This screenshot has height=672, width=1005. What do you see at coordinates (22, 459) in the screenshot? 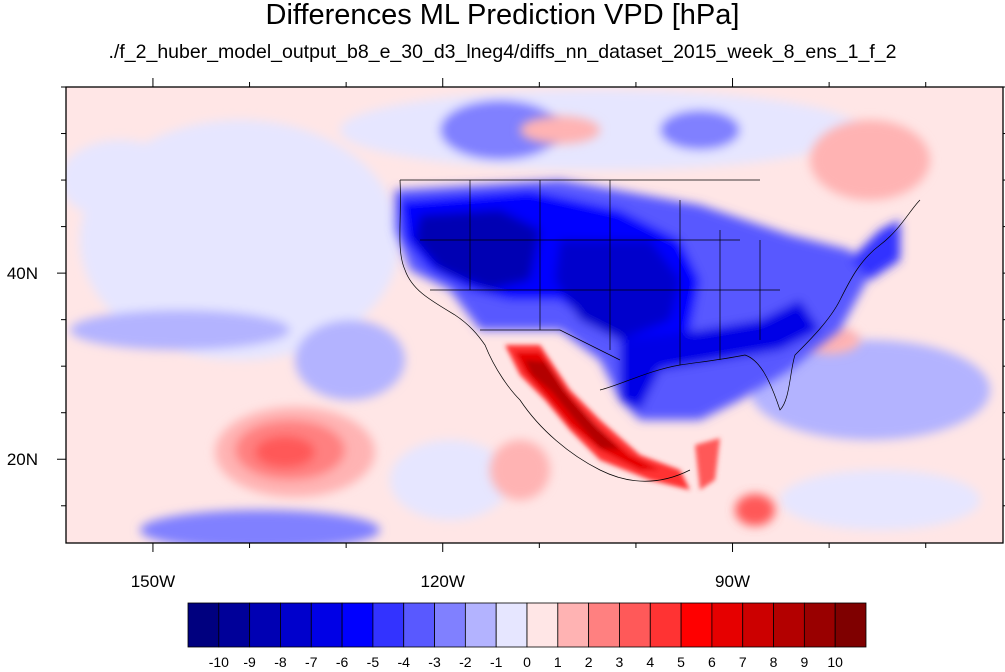
I see `y-tick-label: 20N` at bounding box center [22, 459].